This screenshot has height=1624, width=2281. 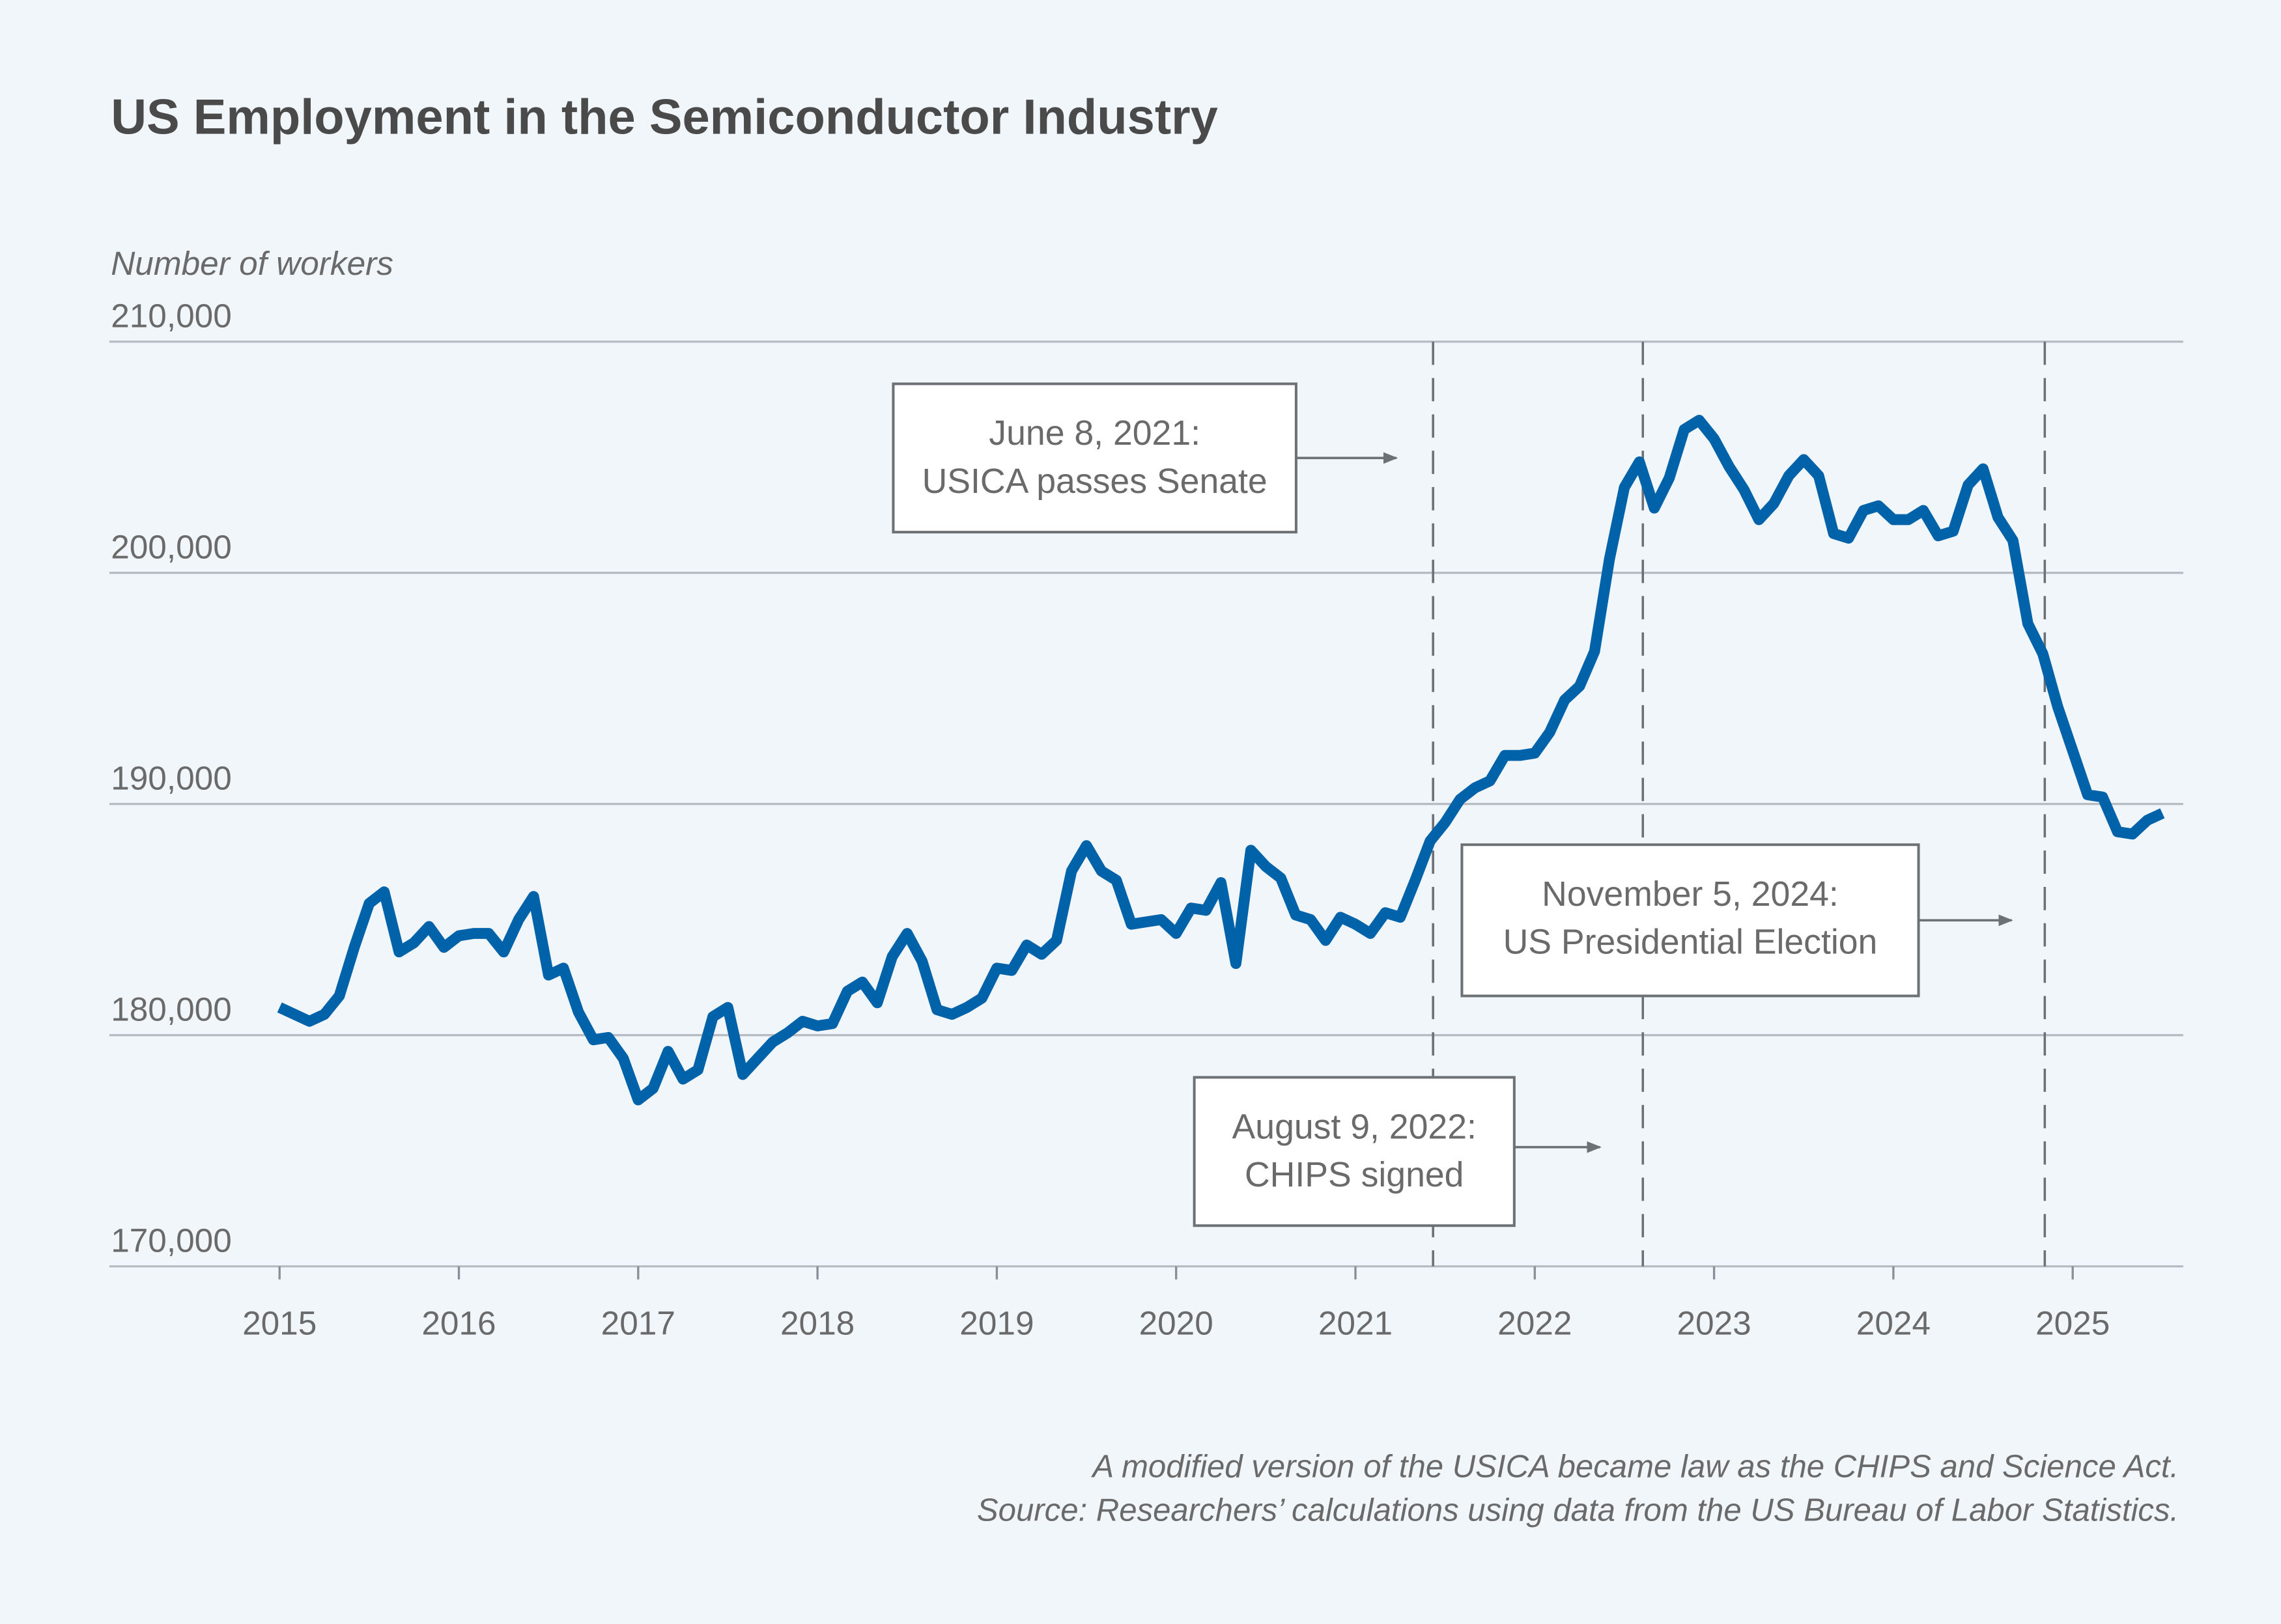 What do you see at coordinates (1690, 943) in the screenshot?
I see `annotation-text: US Presidential Election` at bounding box center [1690, 943].